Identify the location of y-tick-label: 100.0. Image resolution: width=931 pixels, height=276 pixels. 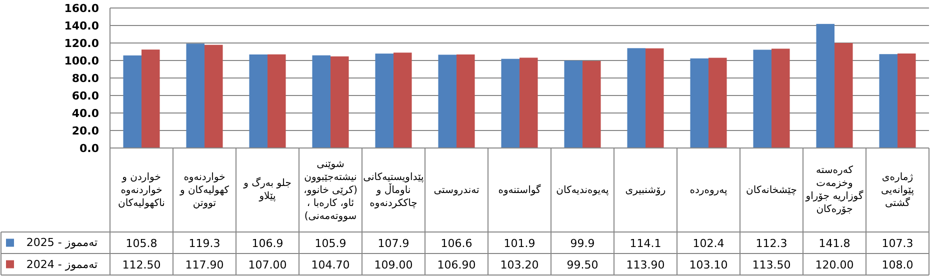
(82, 61).